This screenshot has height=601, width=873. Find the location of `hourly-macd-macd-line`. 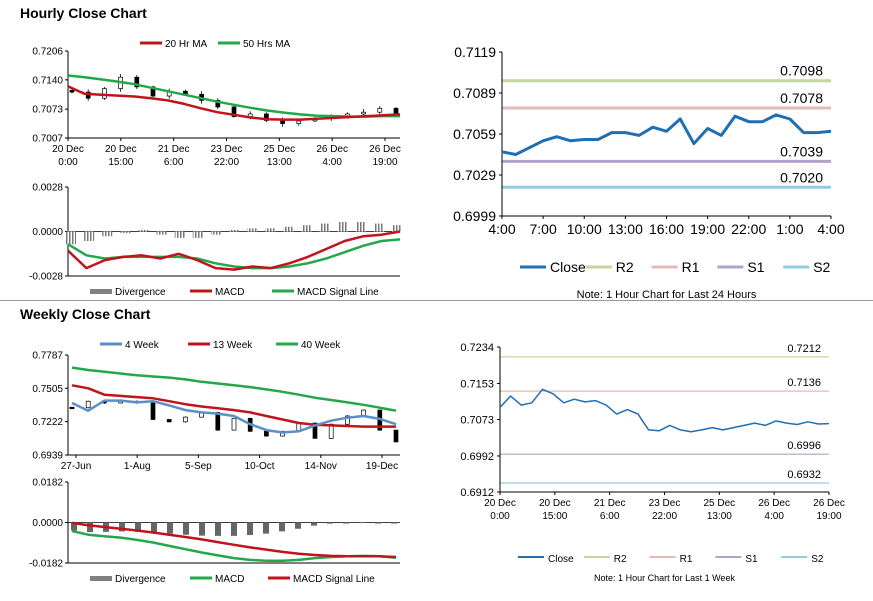

hourly-macd-macd-line is located at coordinates (234, 250).